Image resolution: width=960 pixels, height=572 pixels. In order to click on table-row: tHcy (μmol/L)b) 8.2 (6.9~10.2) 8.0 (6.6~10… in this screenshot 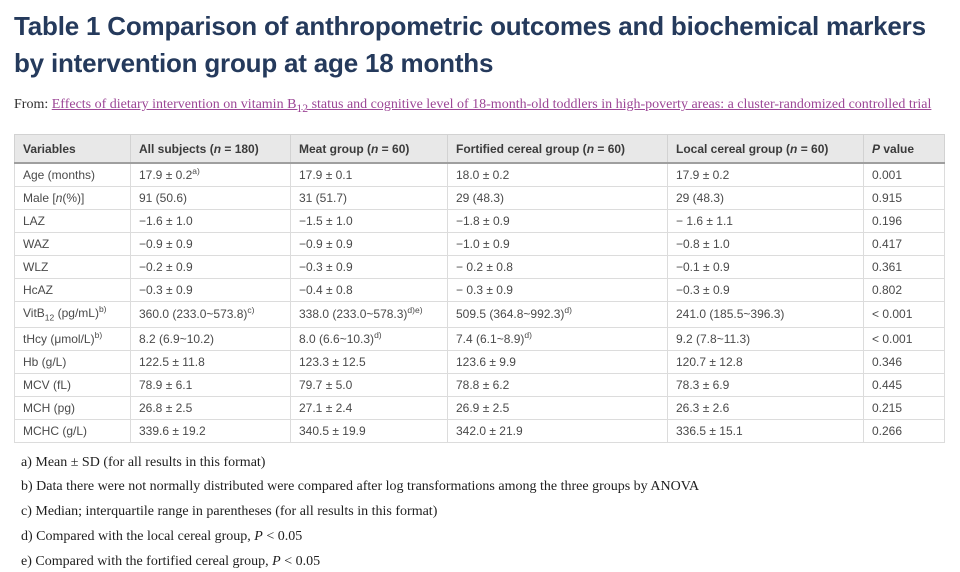, I will do `click(479, 338)`.